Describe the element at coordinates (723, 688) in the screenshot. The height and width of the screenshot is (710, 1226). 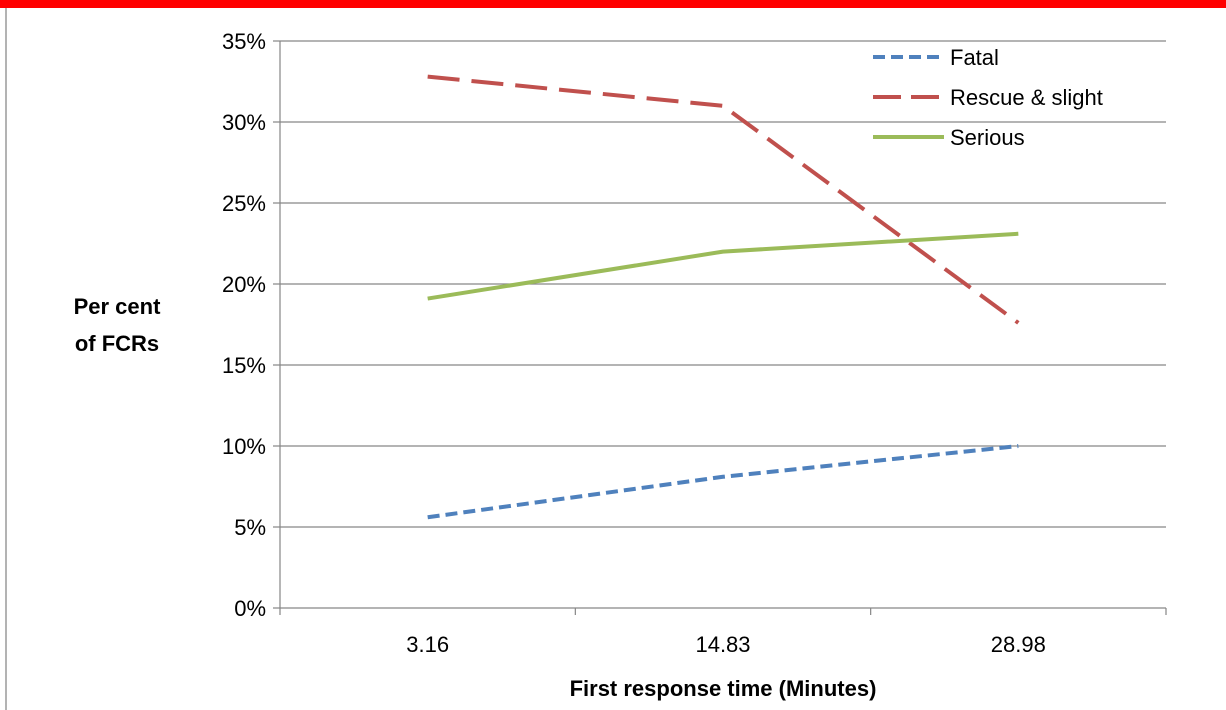
I see `x-axis-title: First response time (Minutes)` at that location.